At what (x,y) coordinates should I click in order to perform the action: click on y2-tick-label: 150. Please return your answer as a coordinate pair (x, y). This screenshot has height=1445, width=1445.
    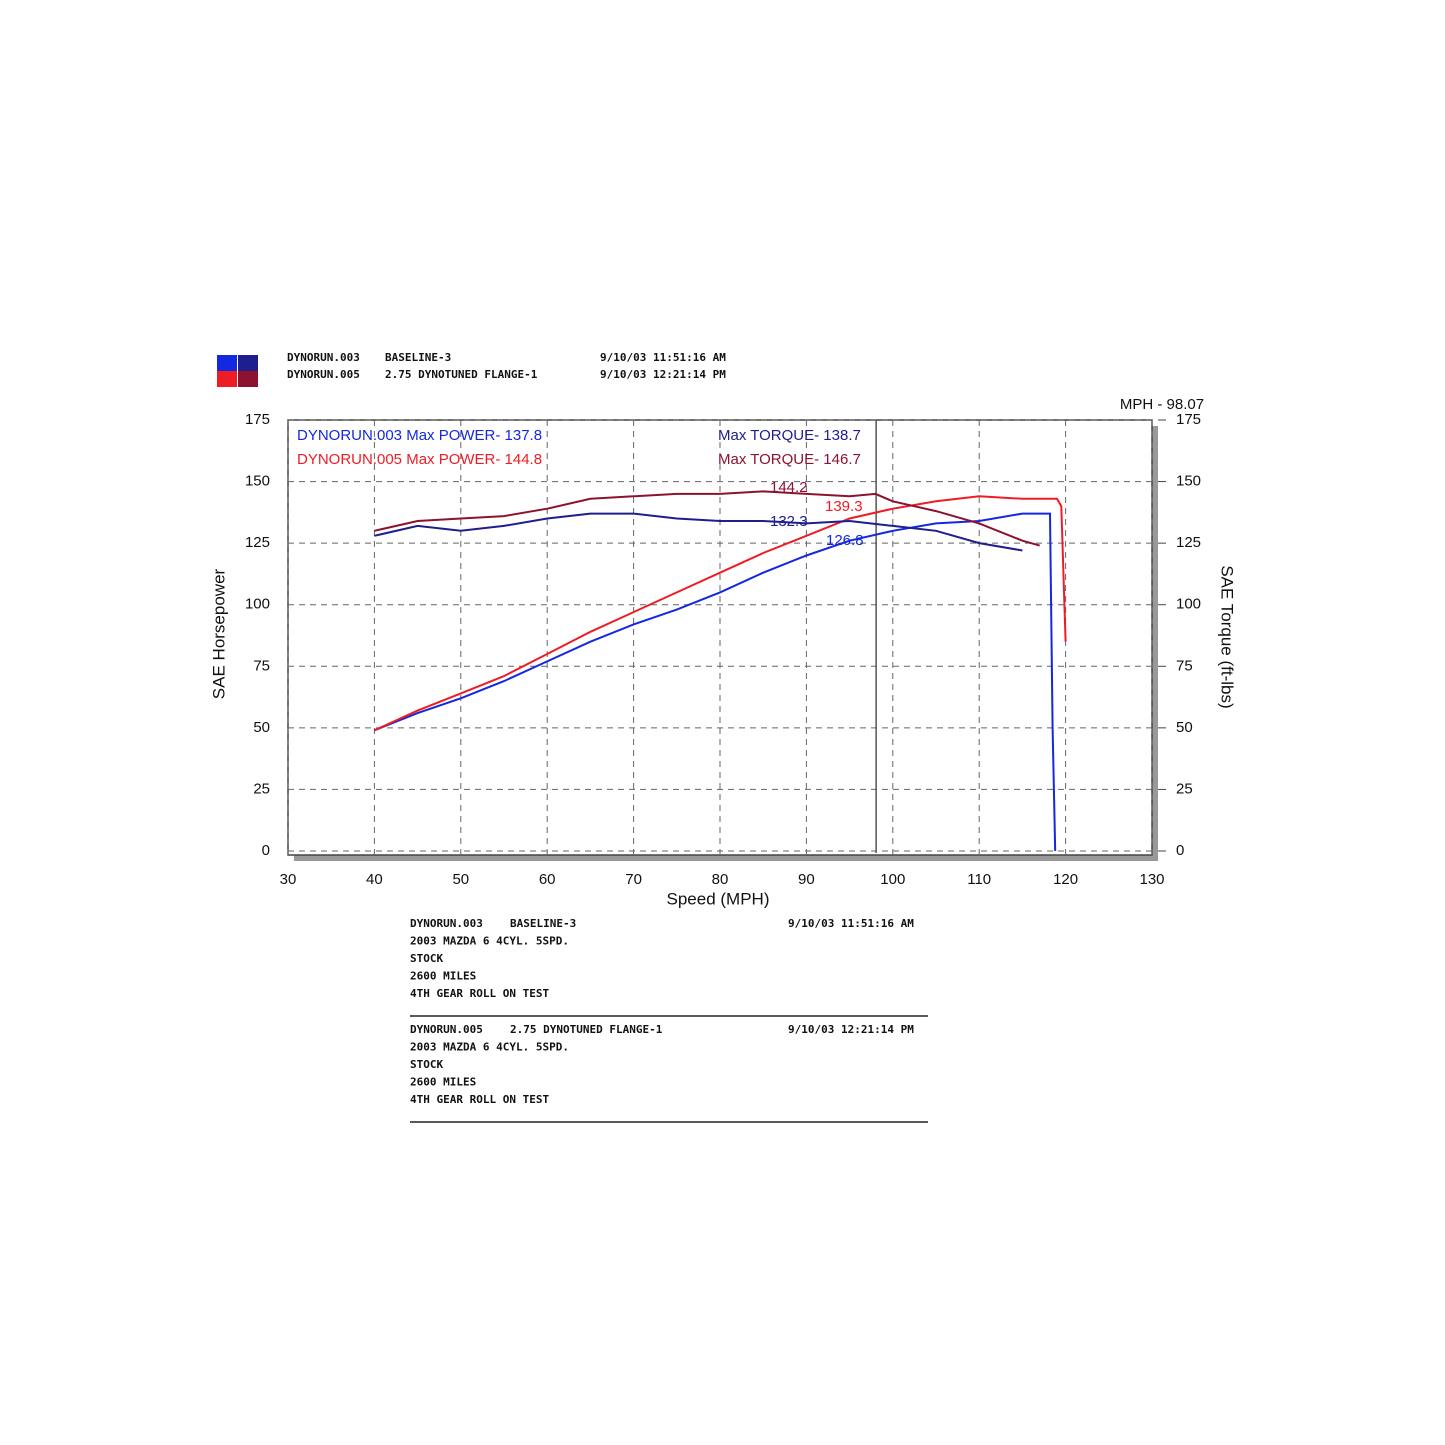
    Looking at the image, I should click on (1188, 481).